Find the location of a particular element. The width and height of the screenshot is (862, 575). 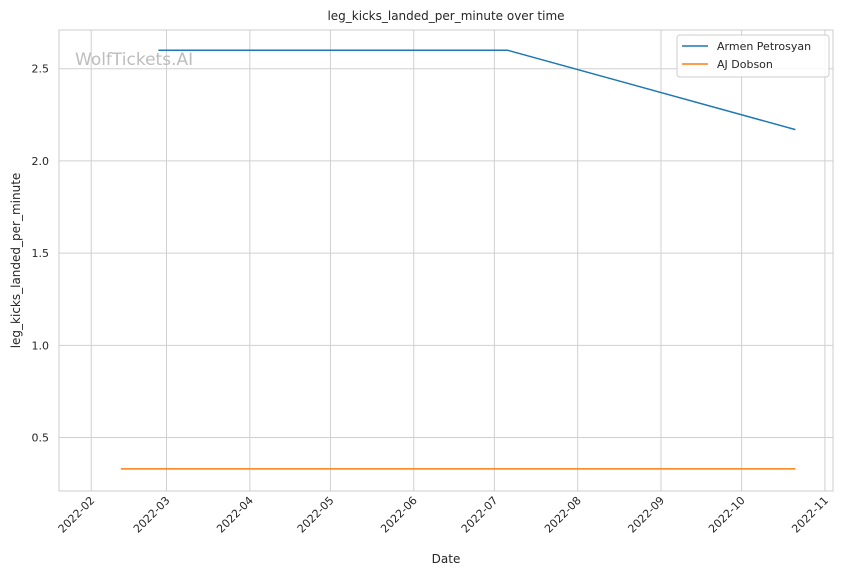

legend: Armen Petrosyan AJ Dobson is located at coordinates (753, 56).